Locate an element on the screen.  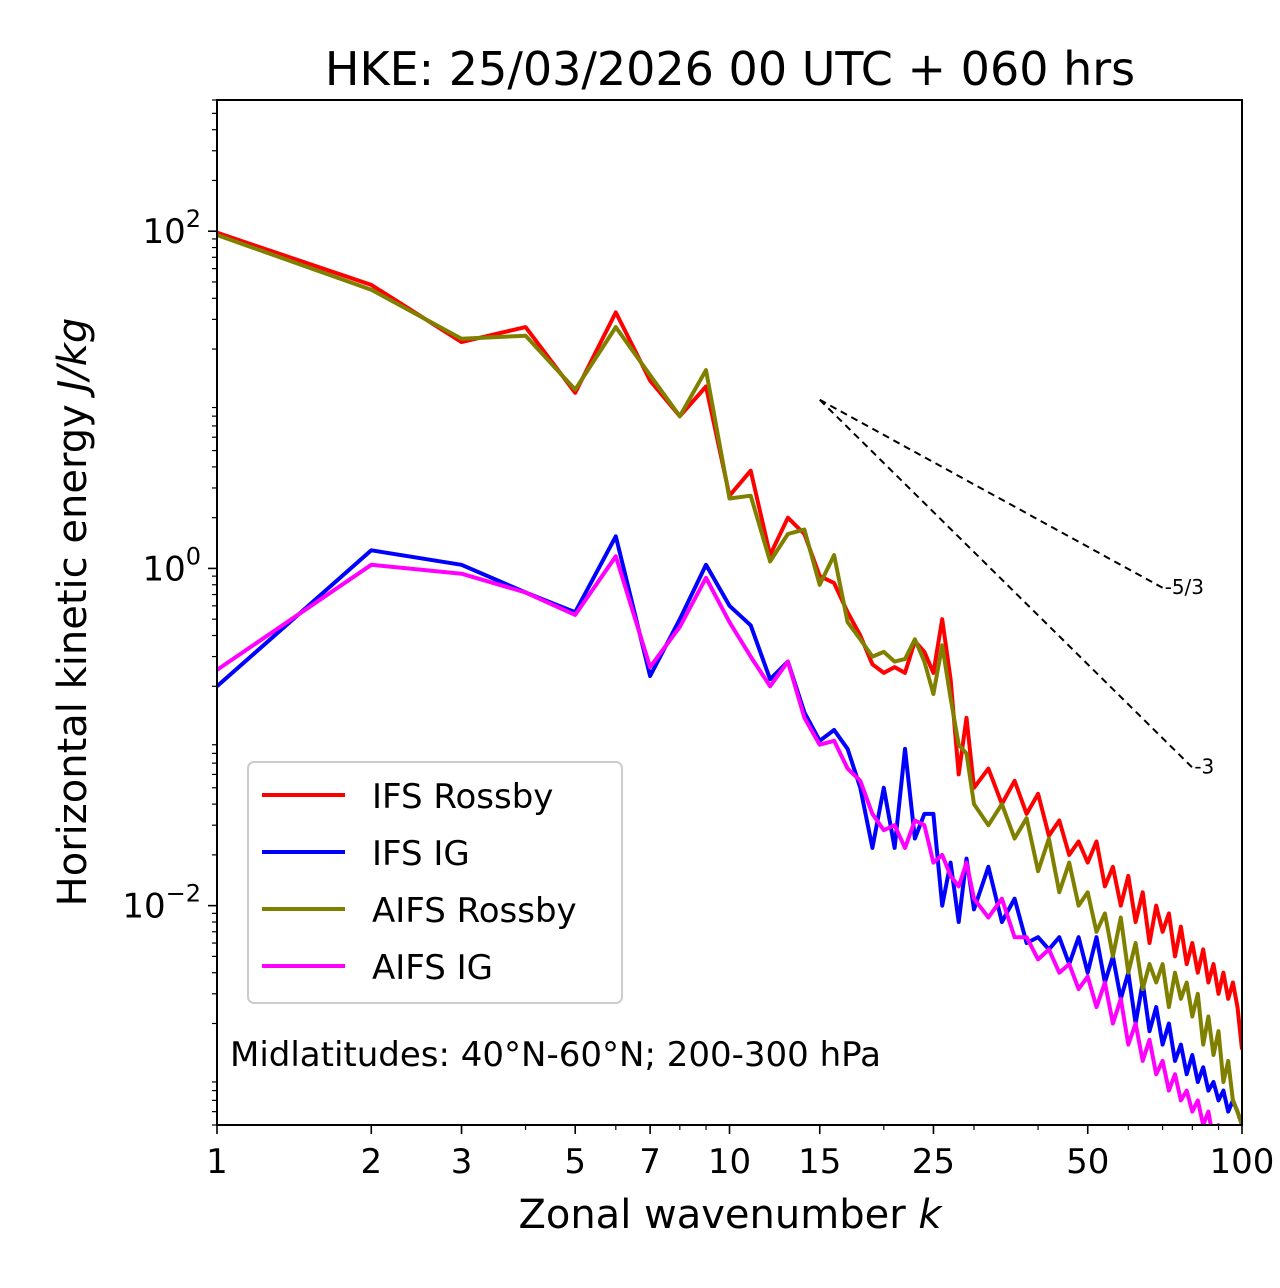
y-tick-label: 10² is located at coordinates (171, 228).